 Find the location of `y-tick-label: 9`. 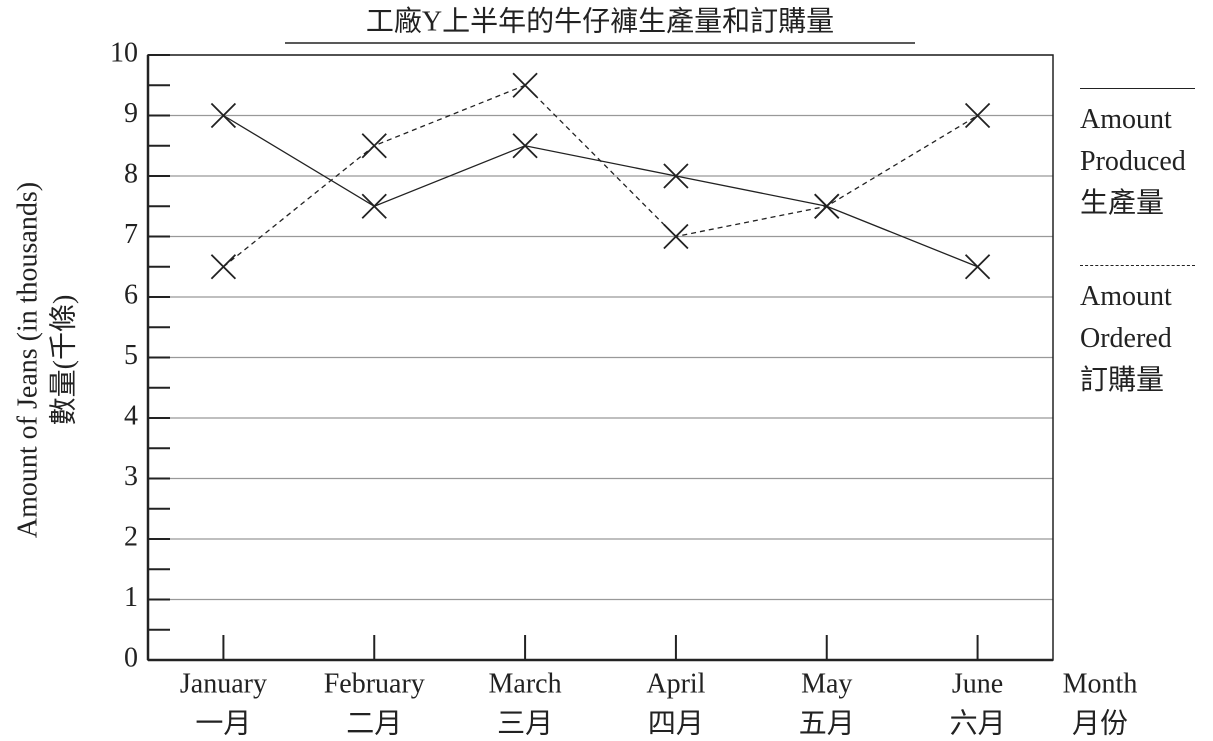

y-tick-label: 9 is located at coordinates (131, 113).